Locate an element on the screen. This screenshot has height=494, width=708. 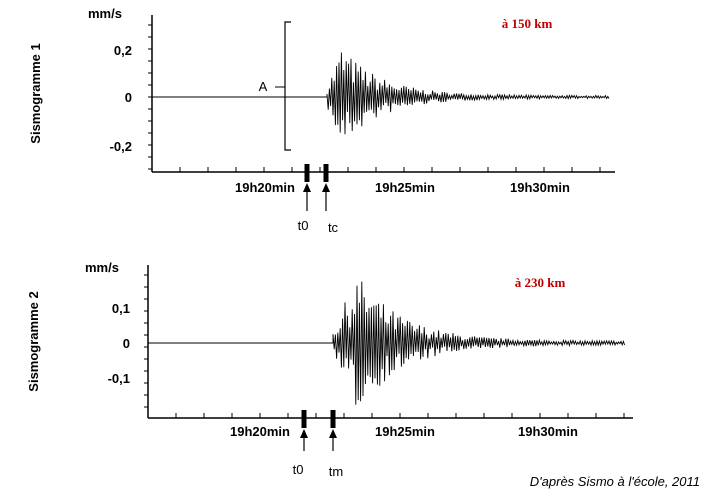
y-tick-label: 0,2 is located at coordinates (123, 50).